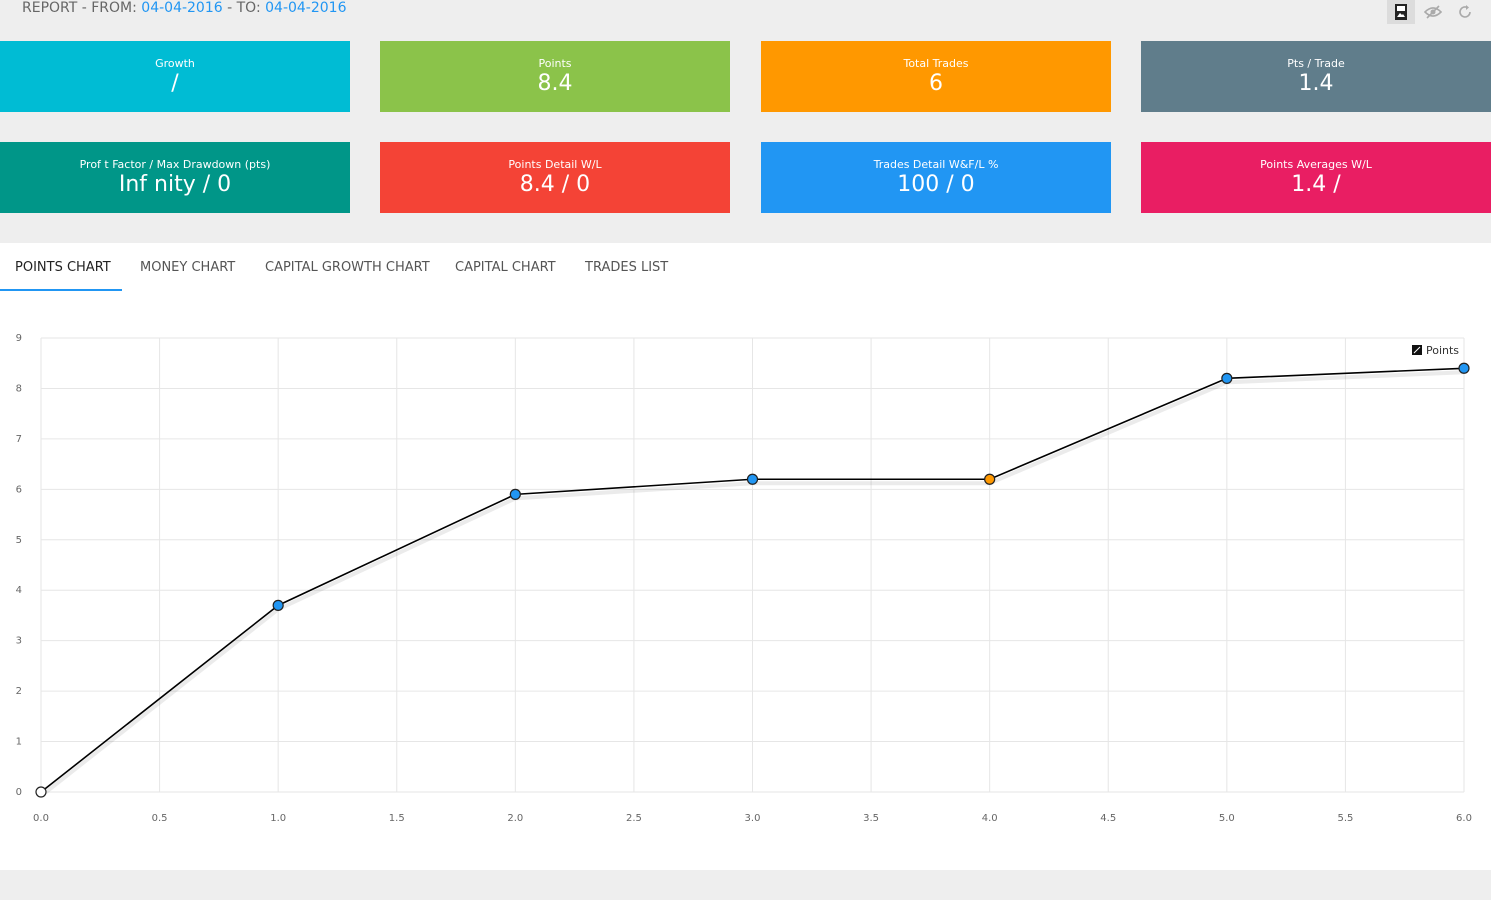 This screenshot has height=900, width=1491. I want to click on total-trades-card: Total Trades 6, so click(936, 76).